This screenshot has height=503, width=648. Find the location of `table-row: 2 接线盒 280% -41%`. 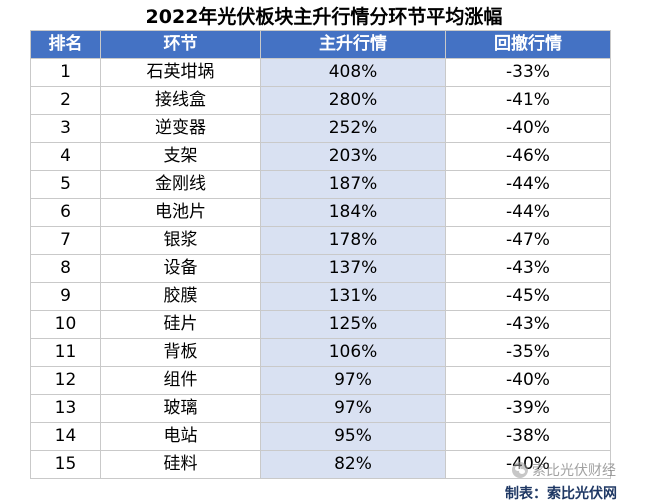

table-row: 2 接线盒 280% -41% is located at coordinates (320, 100).